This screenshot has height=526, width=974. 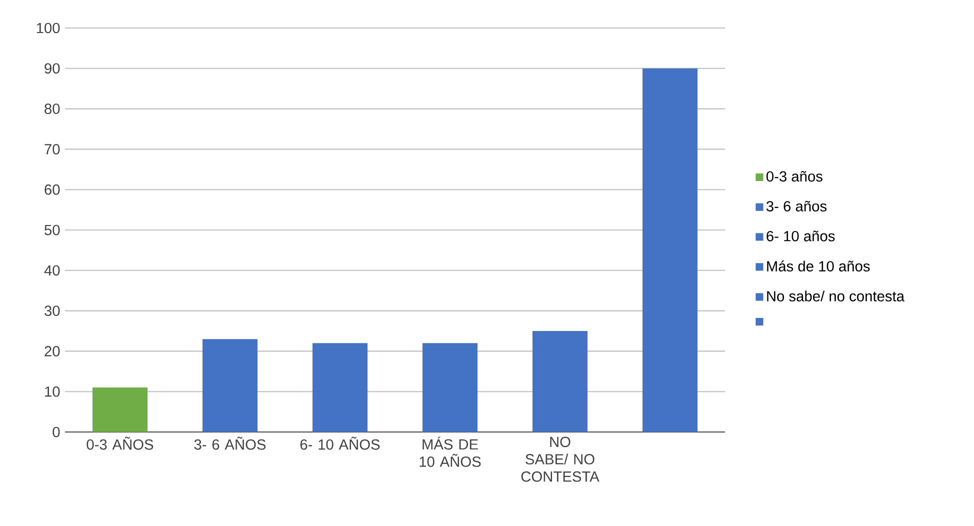 What do you see at coordinates (836, 296) in the screenshot?
I see `legend-label: No sabe/ no contesta` at bounding box center [836, 296].